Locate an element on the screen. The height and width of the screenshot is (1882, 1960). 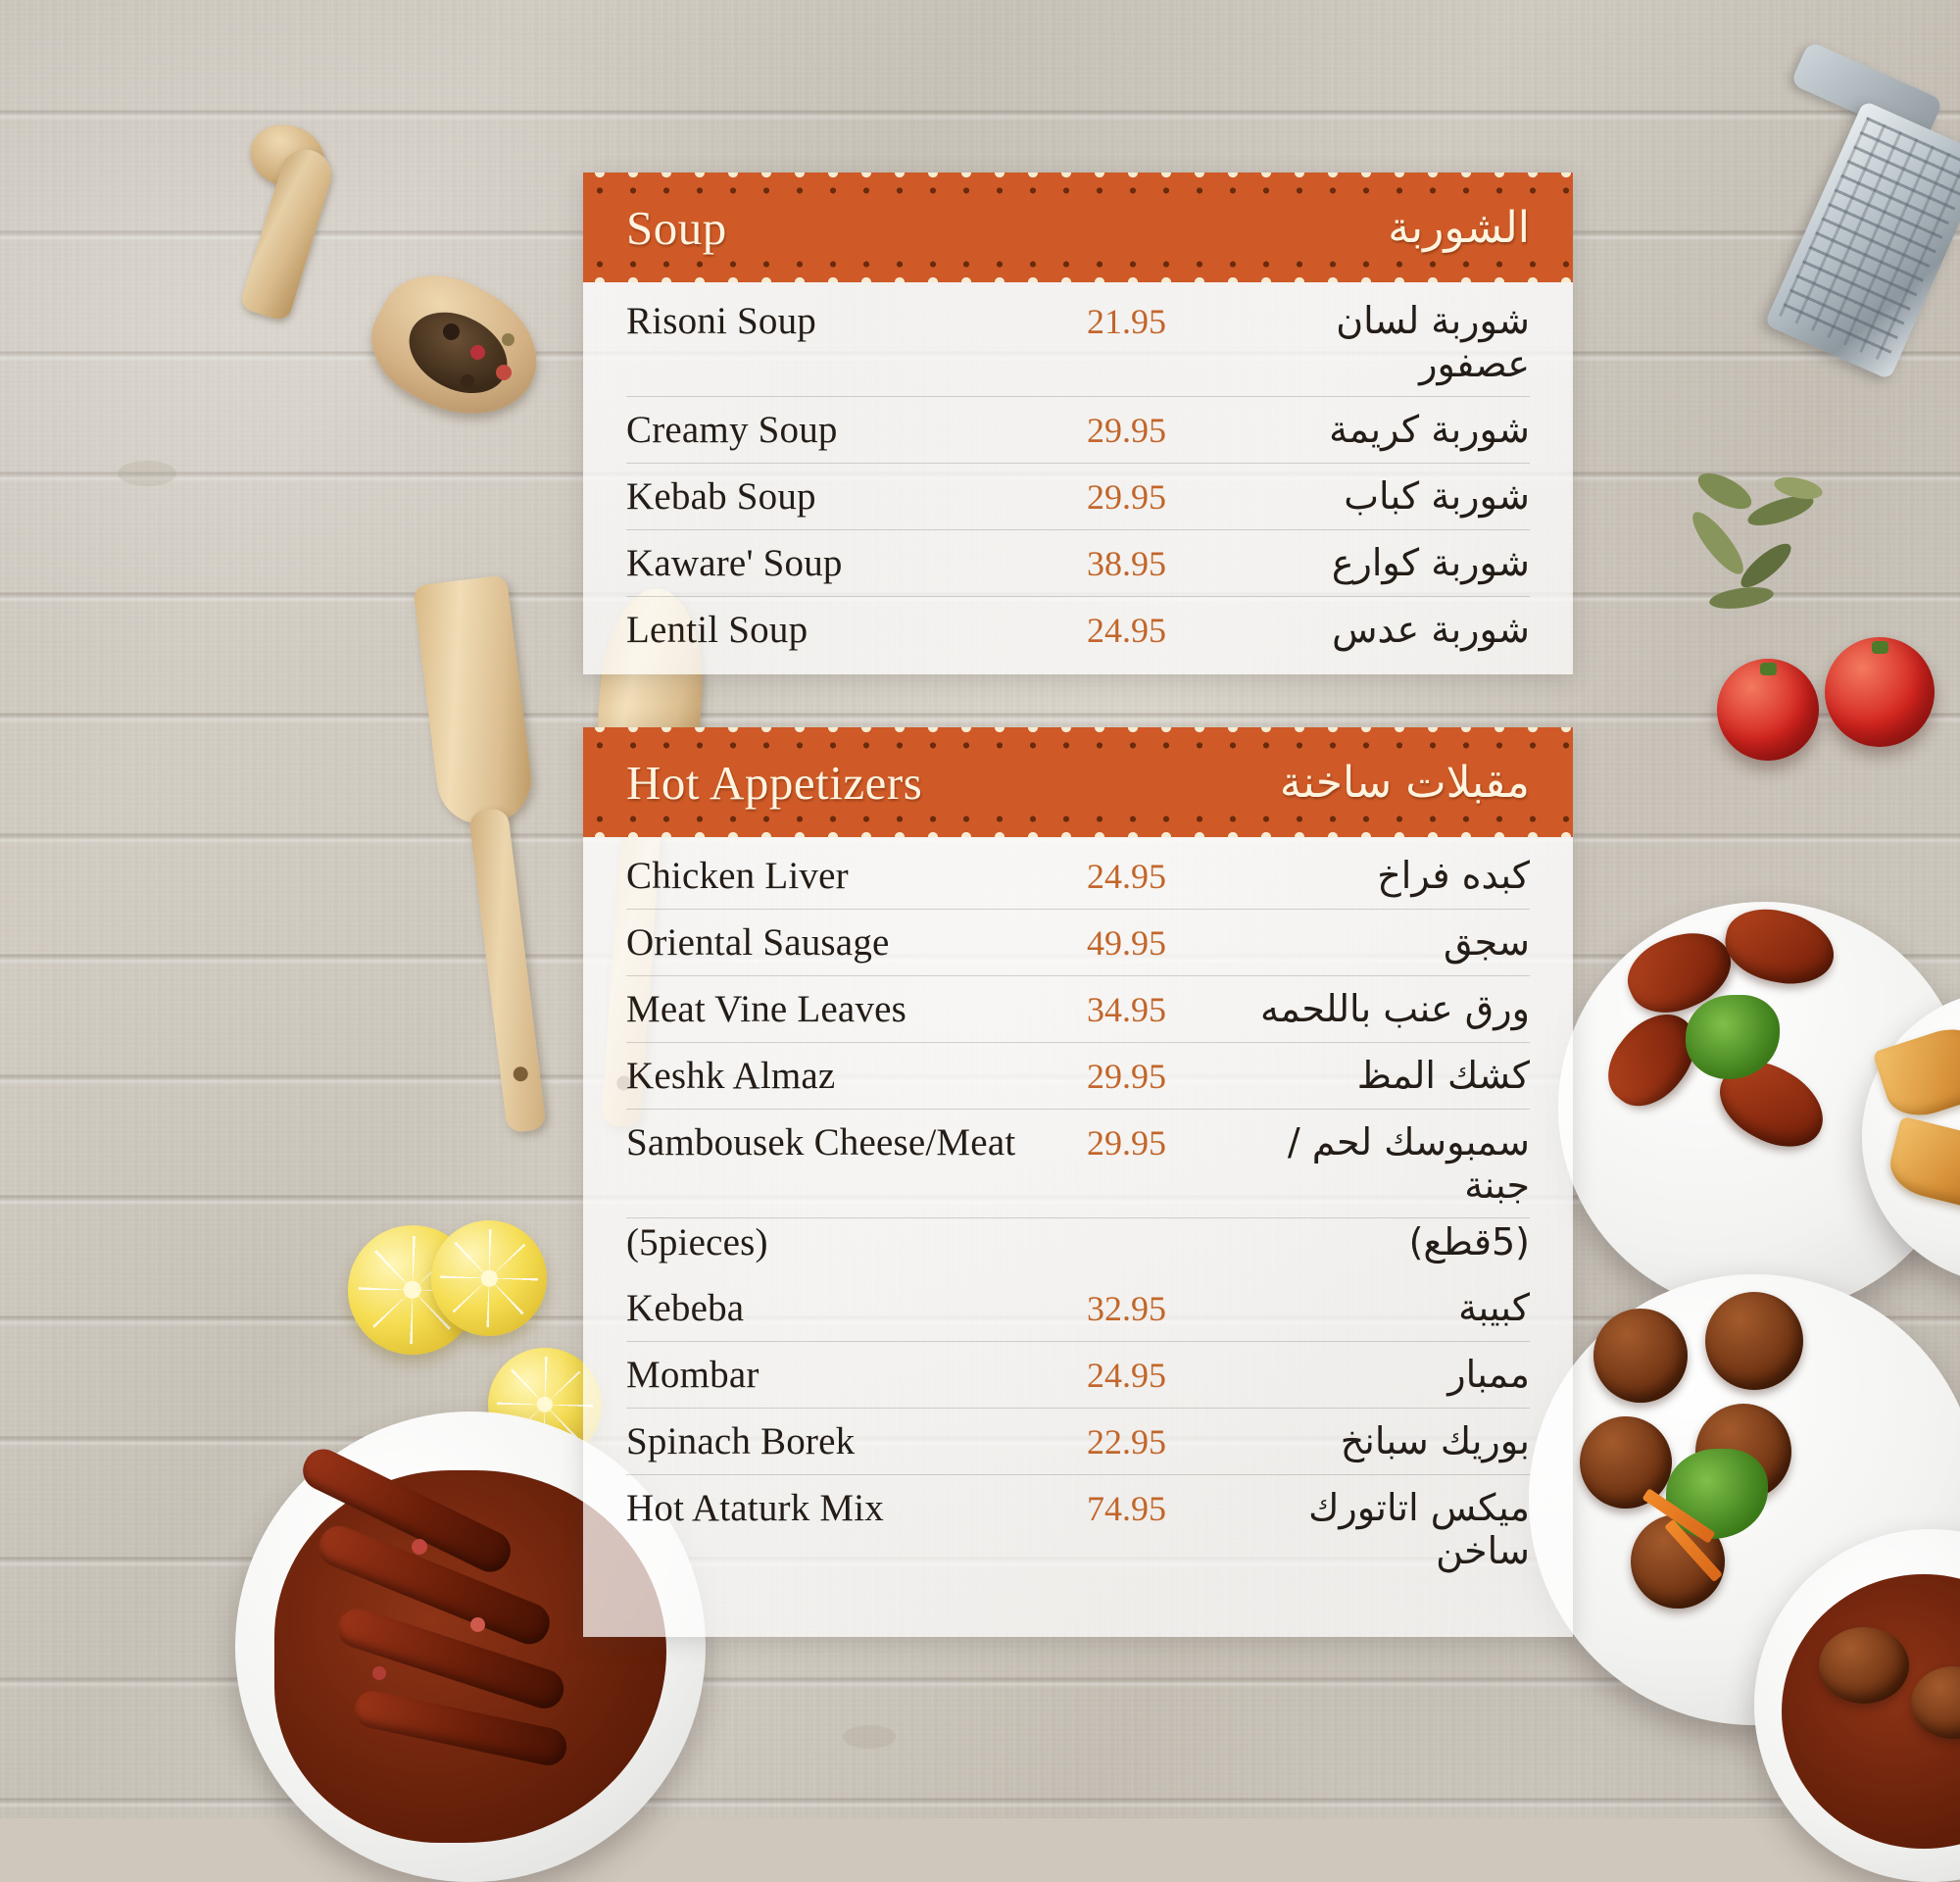
item-price: 21.95 is located at coordinates (1126, 321).